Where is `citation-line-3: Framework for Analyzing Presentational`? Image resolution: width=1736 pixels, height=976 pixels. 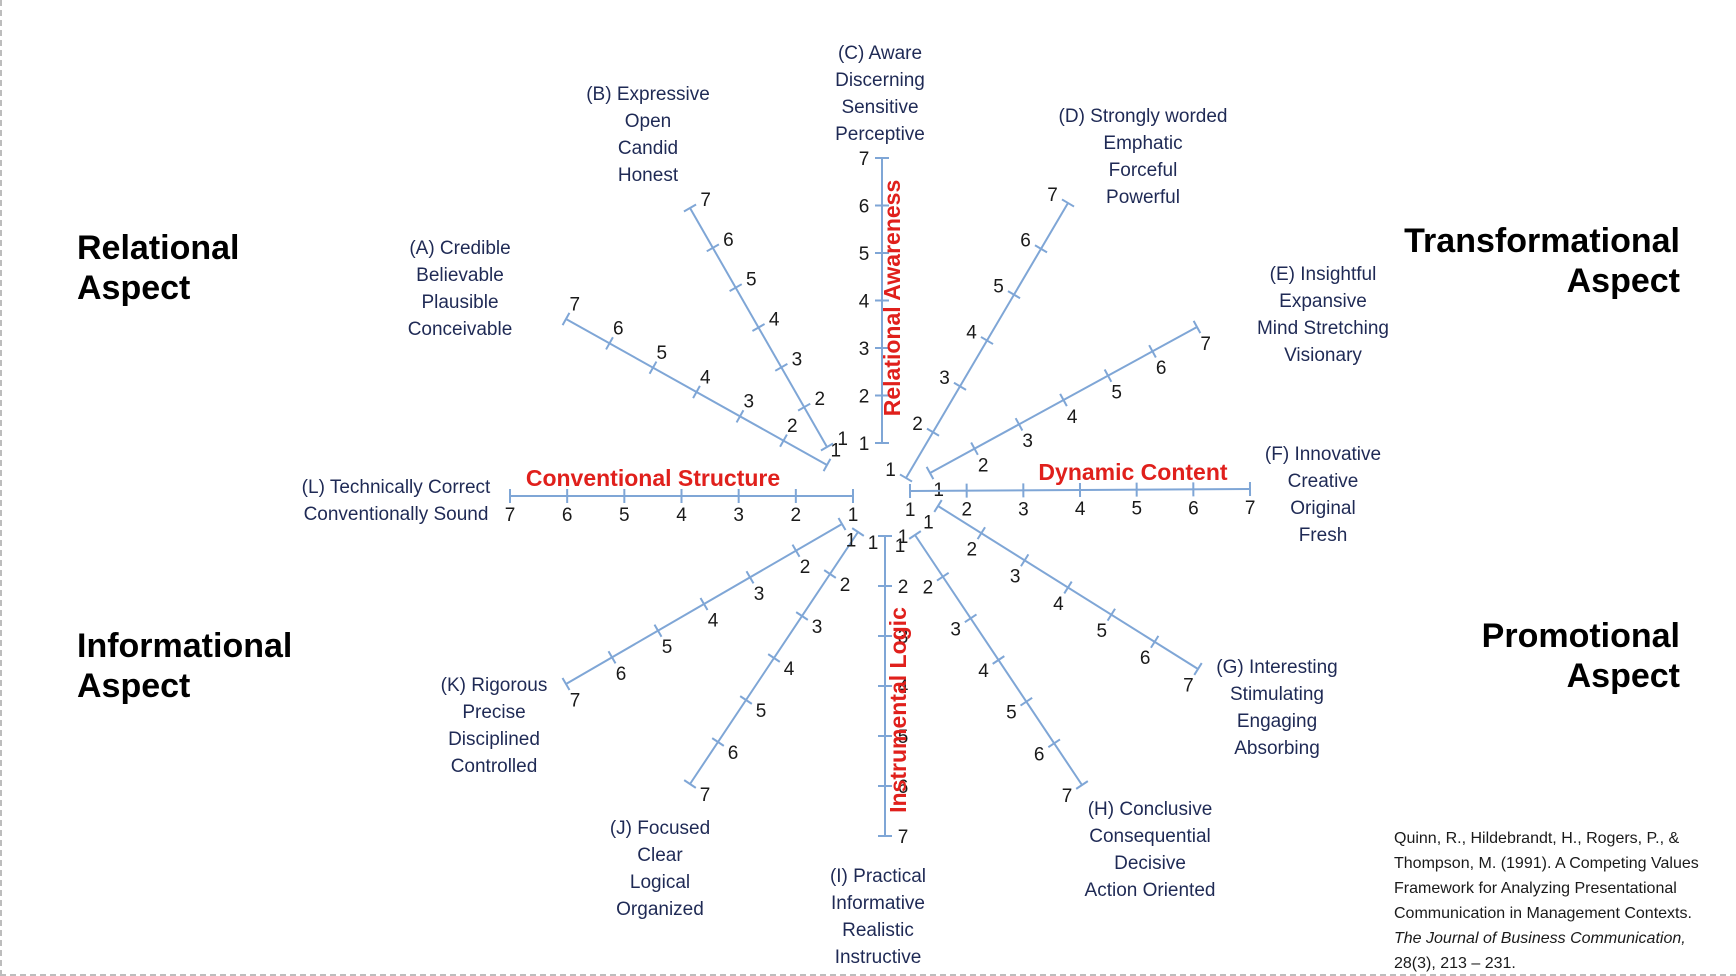
citation-line-3: Framework for Analyzing Presentational is located at coordinates (1535, 888).